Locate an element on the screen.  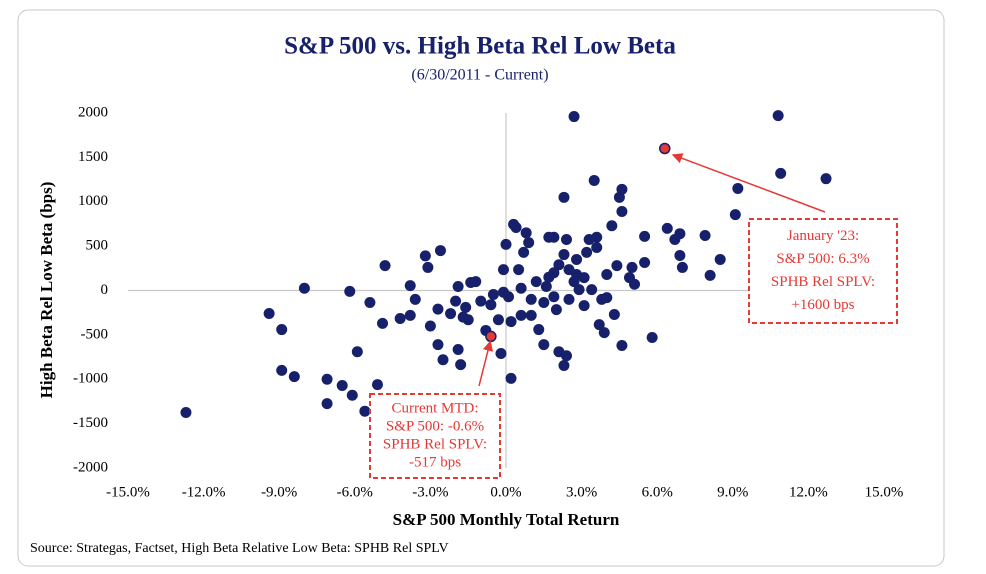
y-tick-label: 500 is located at coordinates (97, 246).